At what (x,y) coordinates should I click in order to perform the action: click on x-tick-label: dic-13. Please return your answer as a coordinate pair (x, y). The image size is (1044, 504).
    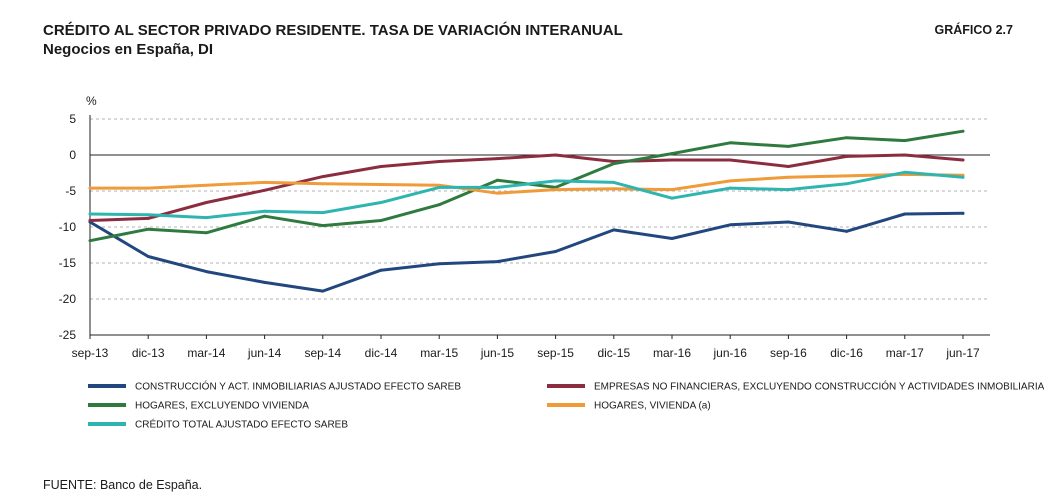
    Looking at the image, I should click on (148, 353).